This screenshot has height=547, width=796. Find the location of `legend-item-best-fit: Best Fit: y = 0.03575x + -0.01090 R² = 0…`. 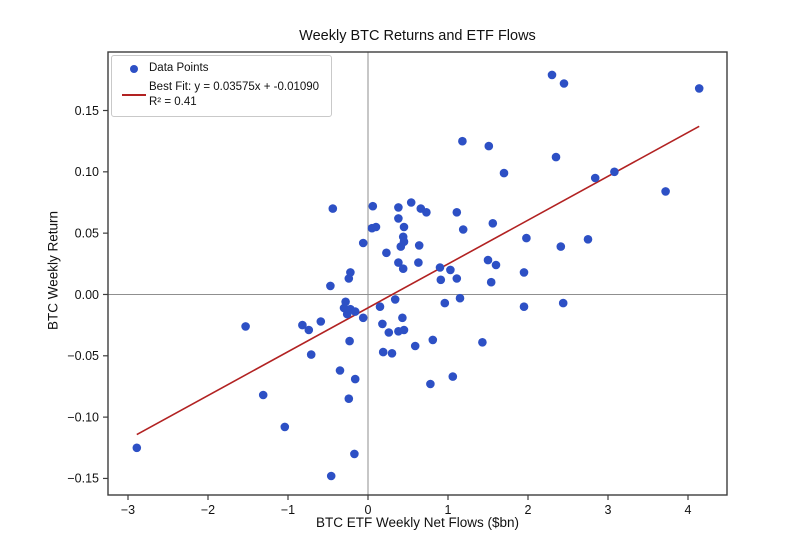

legend-item-best-fit: Best Fit: y = 0.03575x + -0.01090 R² = 0… is located at coordinates (219, 95).